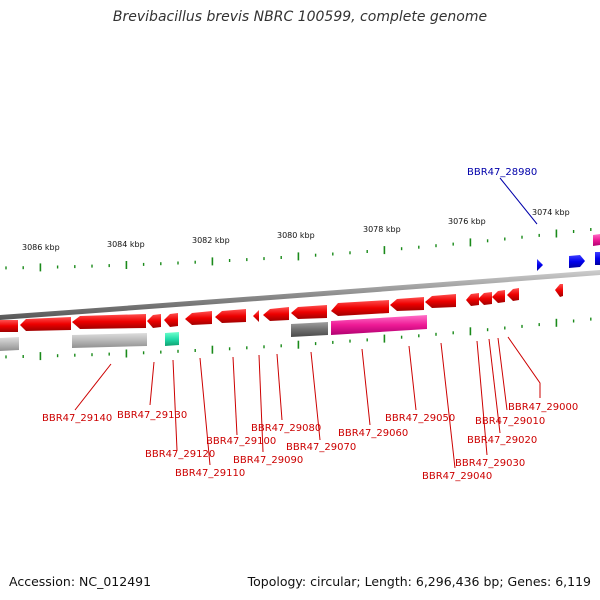 Image resolution: width=600 pixels, height=600 pixels. Describe the element at coordinates (268, 460) in the screenshot. I see `gene-label-29090: BBR47_29090` at that location.